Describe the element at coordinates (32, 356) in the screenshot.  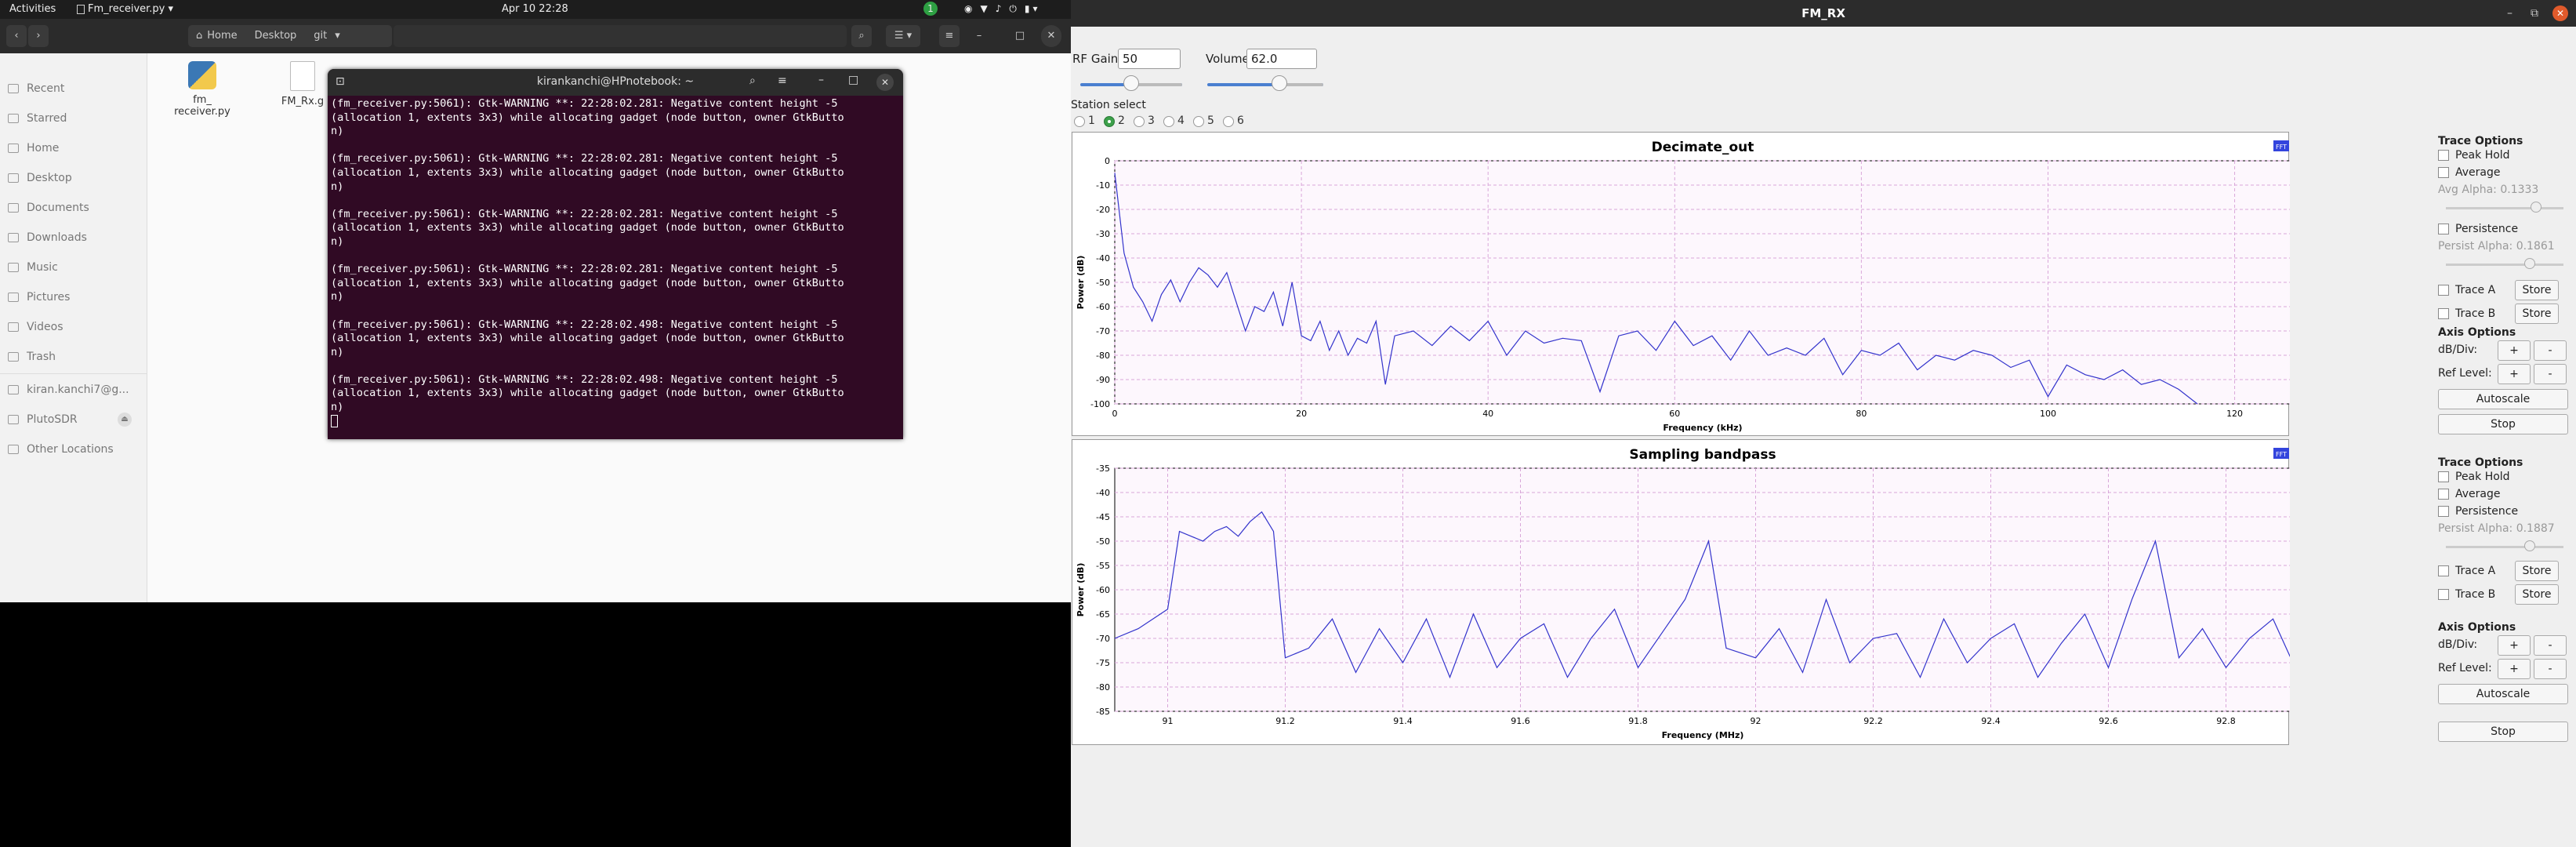
I see `sidebar-item-trash: Trash` at that location.